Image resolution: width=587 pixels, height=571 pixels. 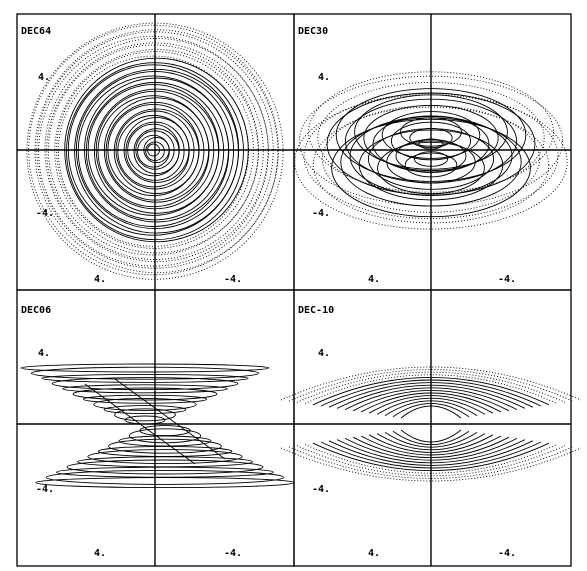 I want to click on panel-title: DEC30, so click(x=313, y=31).